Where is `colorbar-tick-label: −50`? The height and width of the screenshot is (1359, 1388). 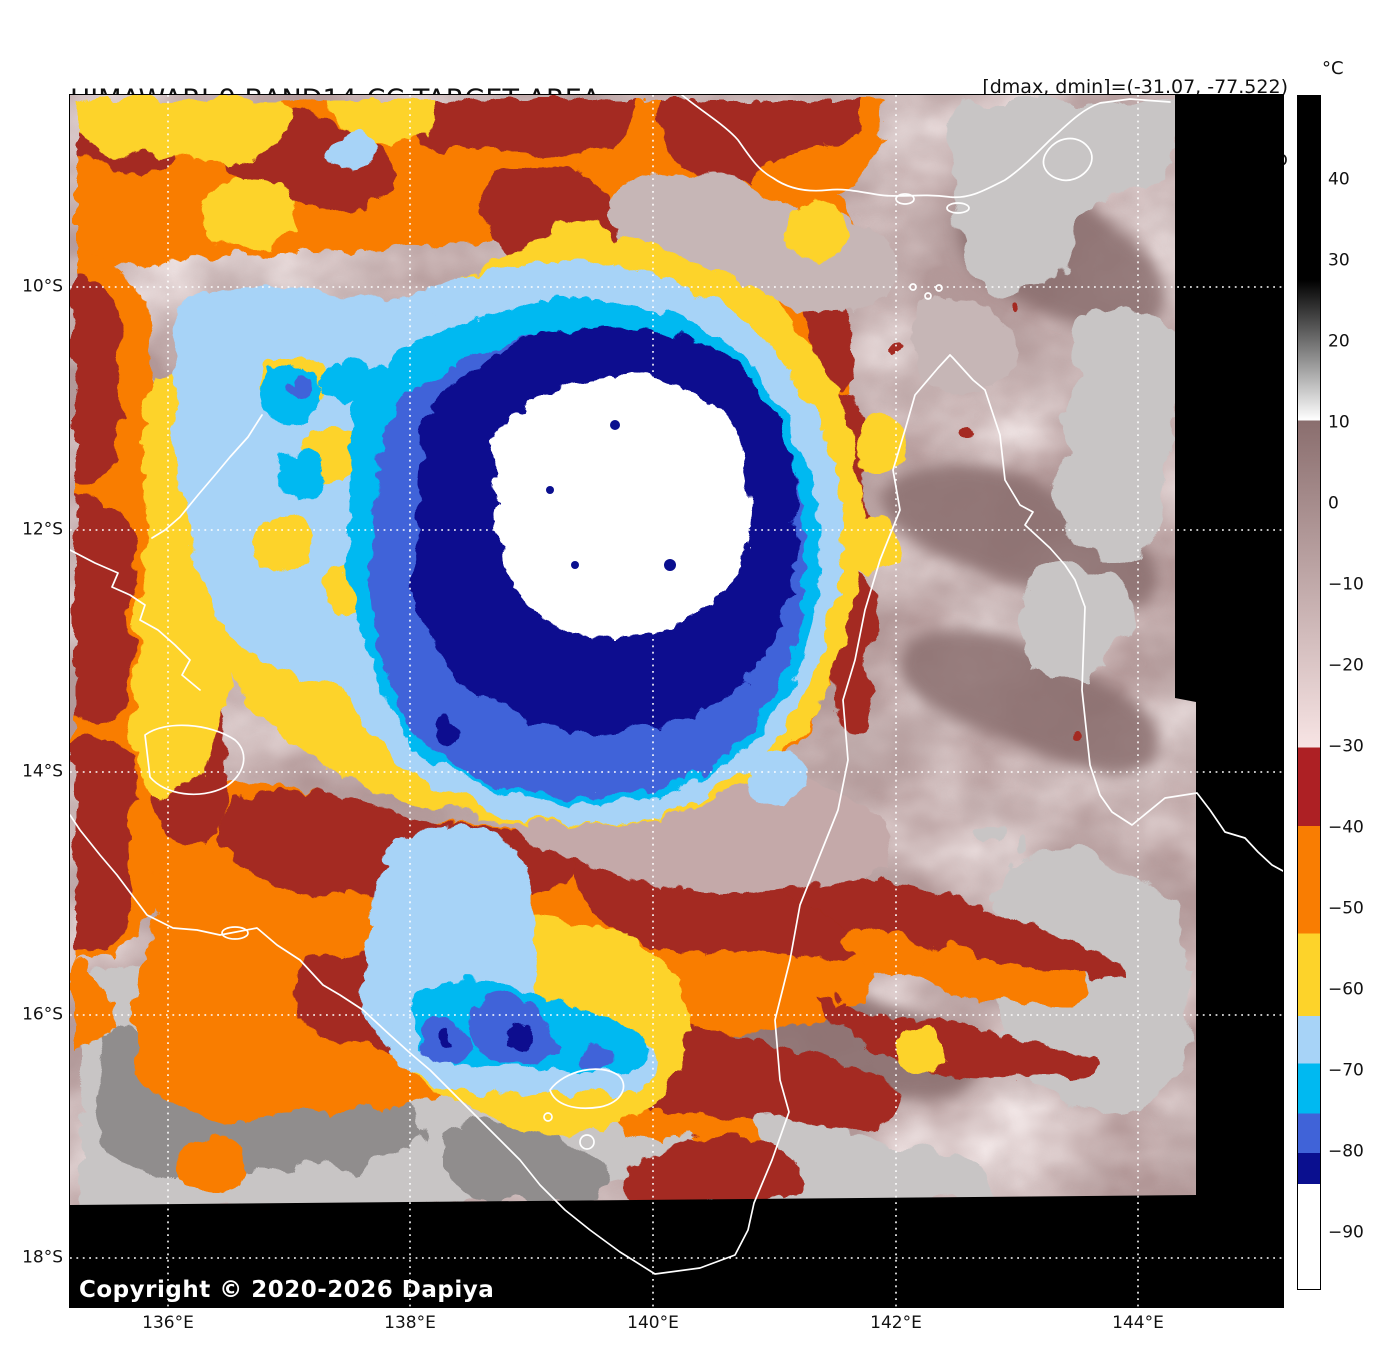 colorbar-tick-label: −50 is located at coordinates (1346, 908).